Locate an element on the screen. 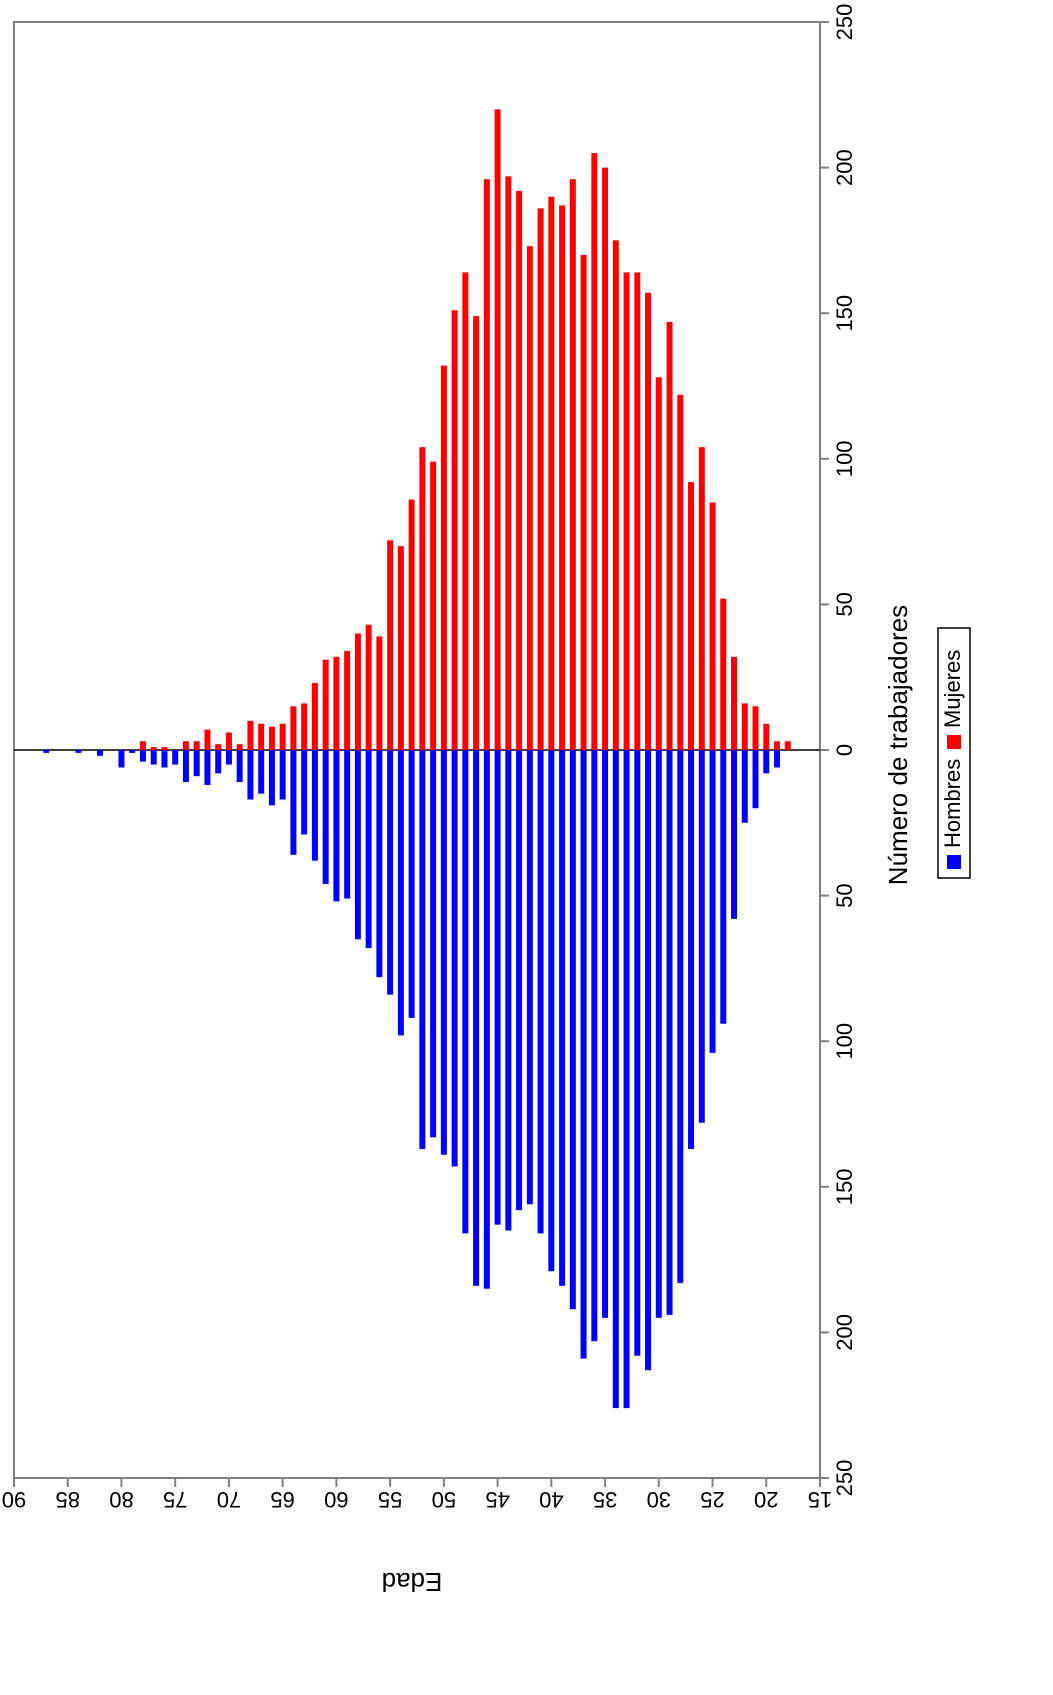  x-tick-label: 90 is located at coordinates (14, 1499).